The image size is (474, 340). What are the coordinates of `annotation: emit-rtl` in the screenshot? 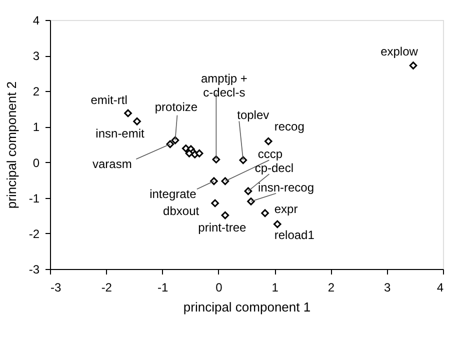 It's located at (109, 100).